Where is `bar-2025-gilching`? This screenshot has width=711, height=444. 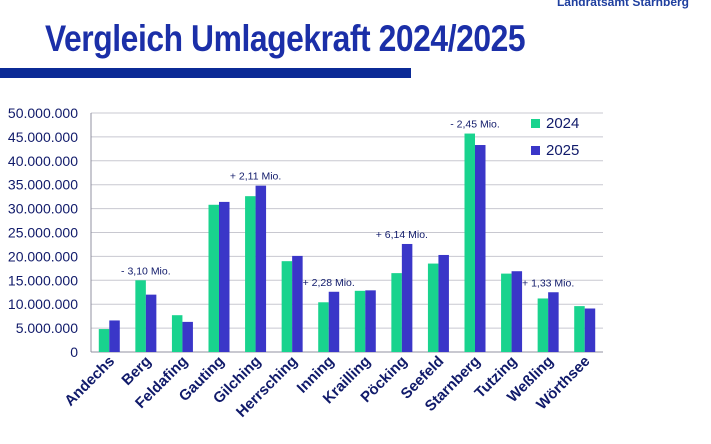
bar-2025-gilching is located at coordinates (261, 268).